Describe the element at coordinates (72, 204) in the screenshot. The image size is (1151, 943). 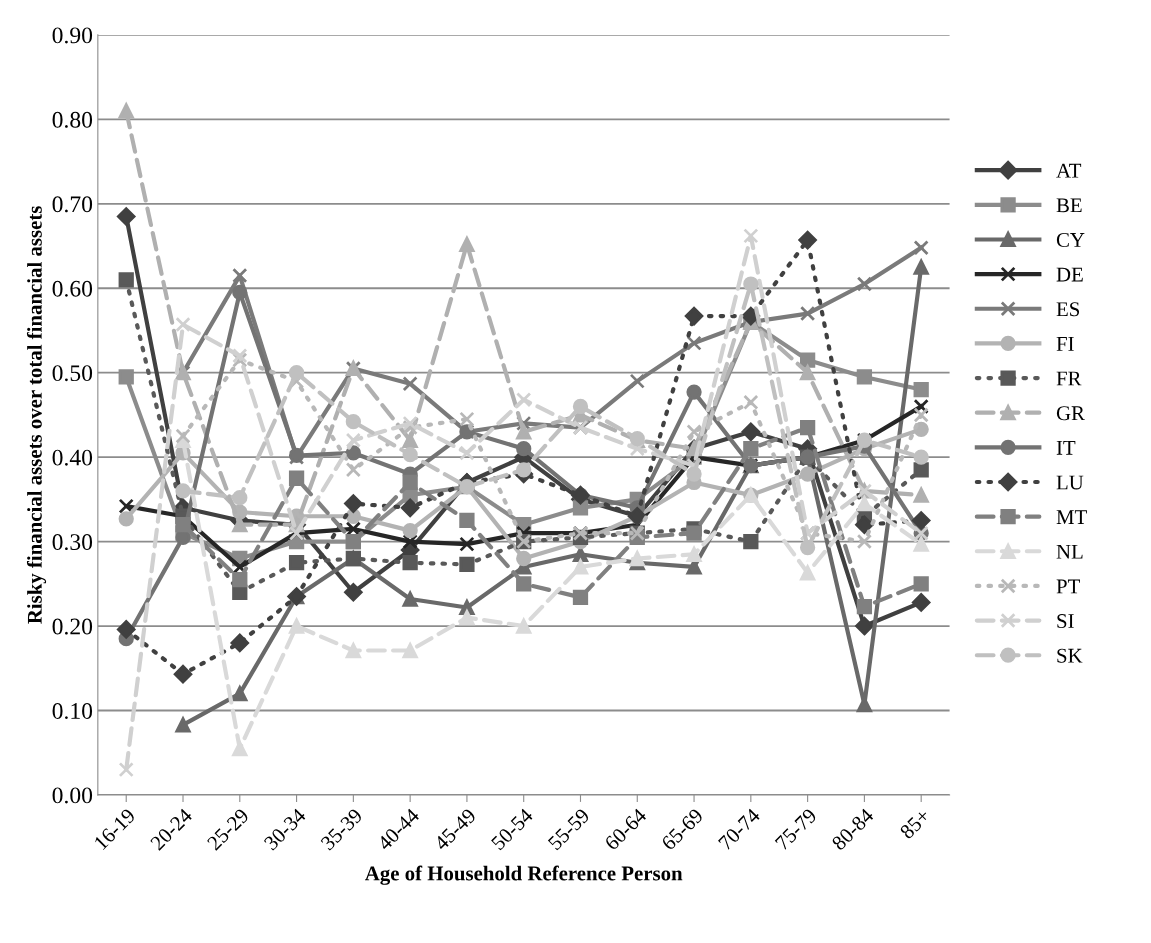
I see `y-tick-label: 0.70` at that location.